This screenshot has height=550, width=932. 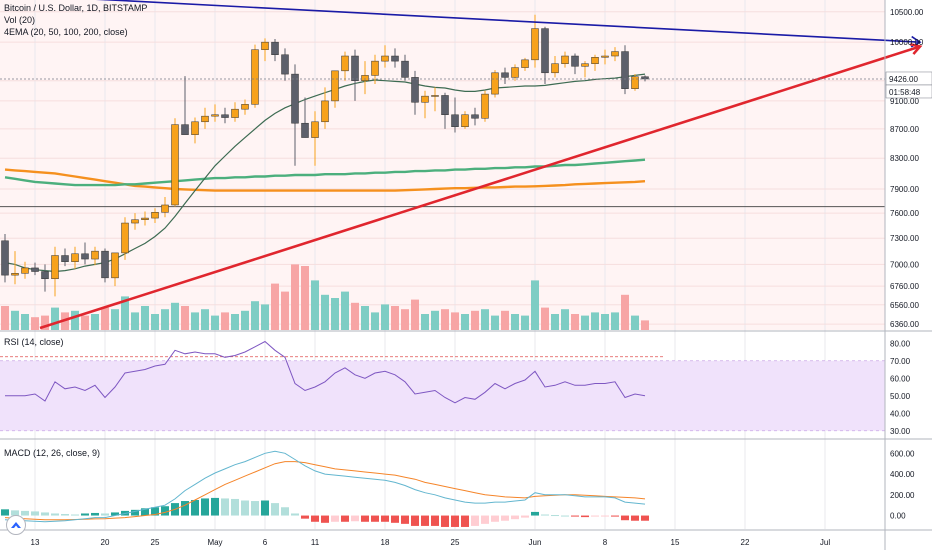 What do you see at coordinates (508, 21) in the screenshot?
I see `trendline-blue` at bounding box center [508, 21].